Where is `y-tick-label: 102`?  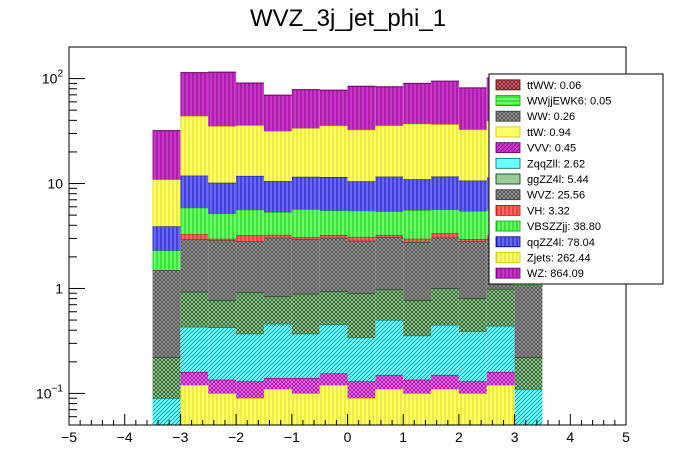 y-tick-label: 102 is located at coordinates (53, 78).